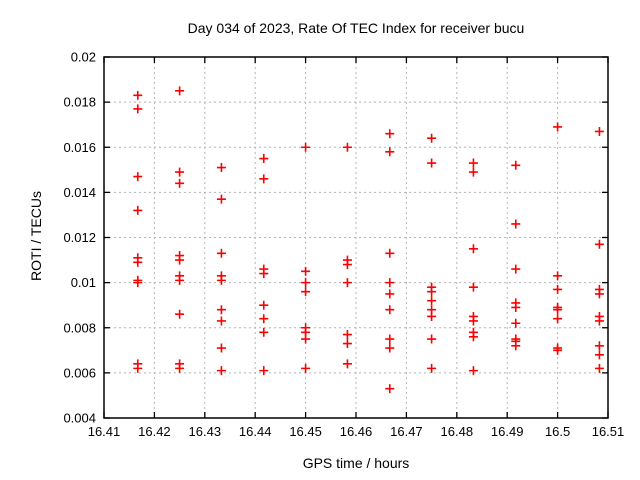  I want to click on x-axis-label: GPS time / hours, so click(356, 463).